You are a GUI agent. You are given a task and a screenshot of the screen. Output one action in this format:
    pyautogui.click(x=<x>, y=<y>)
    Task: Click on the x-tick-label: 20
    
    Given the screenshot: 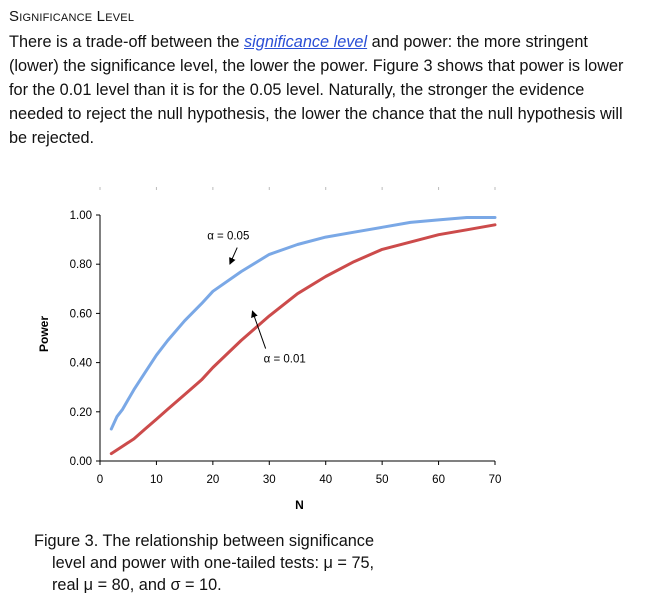 What is the action you would take?
    pyautogui.click(x=212, y=480)
    